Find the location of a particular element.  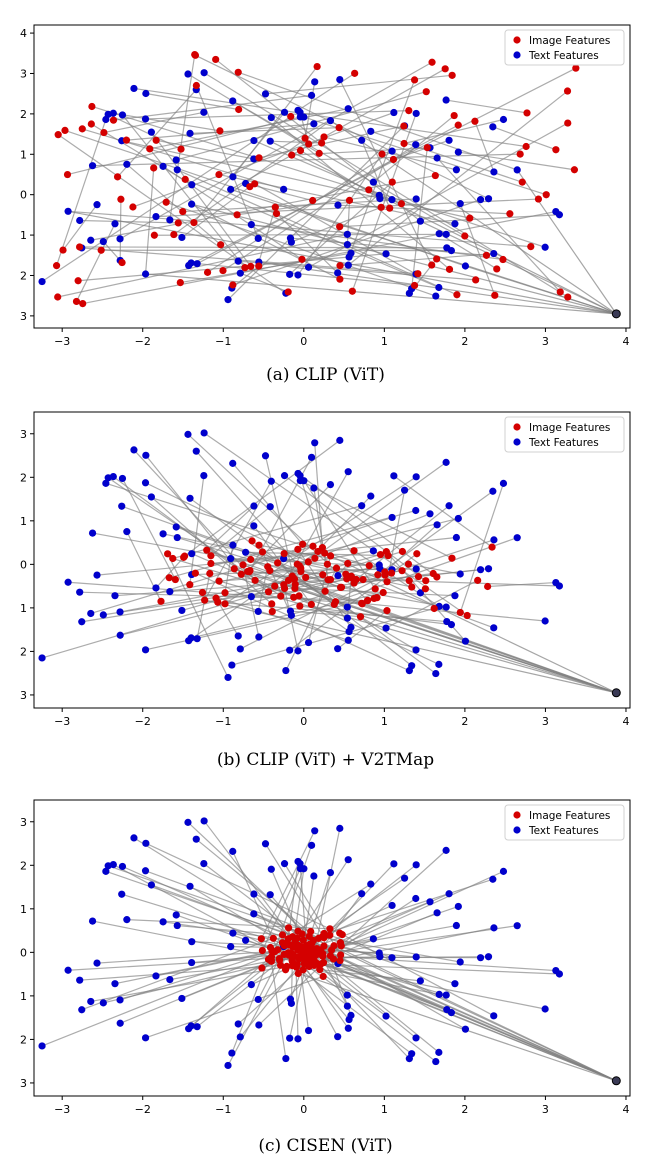

y-tick-label: 2 is located at coordinates (23, 477).